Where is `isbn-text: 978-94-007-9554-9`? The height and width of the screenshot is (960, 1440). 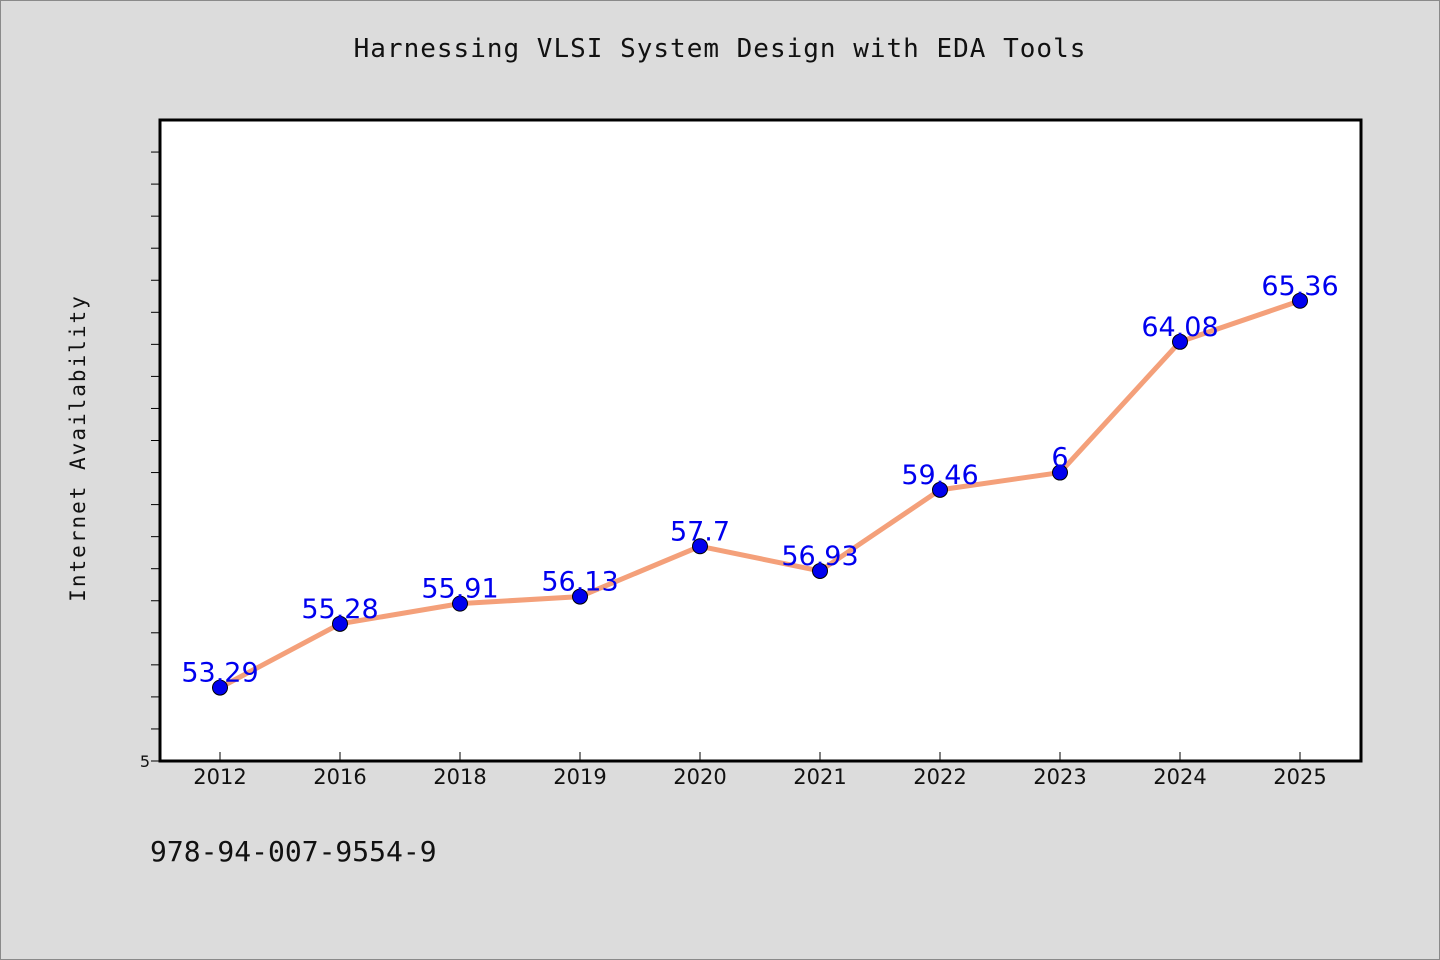 isbn-text: 978-94-007-9554-9 is located at coordinates (293, 851).